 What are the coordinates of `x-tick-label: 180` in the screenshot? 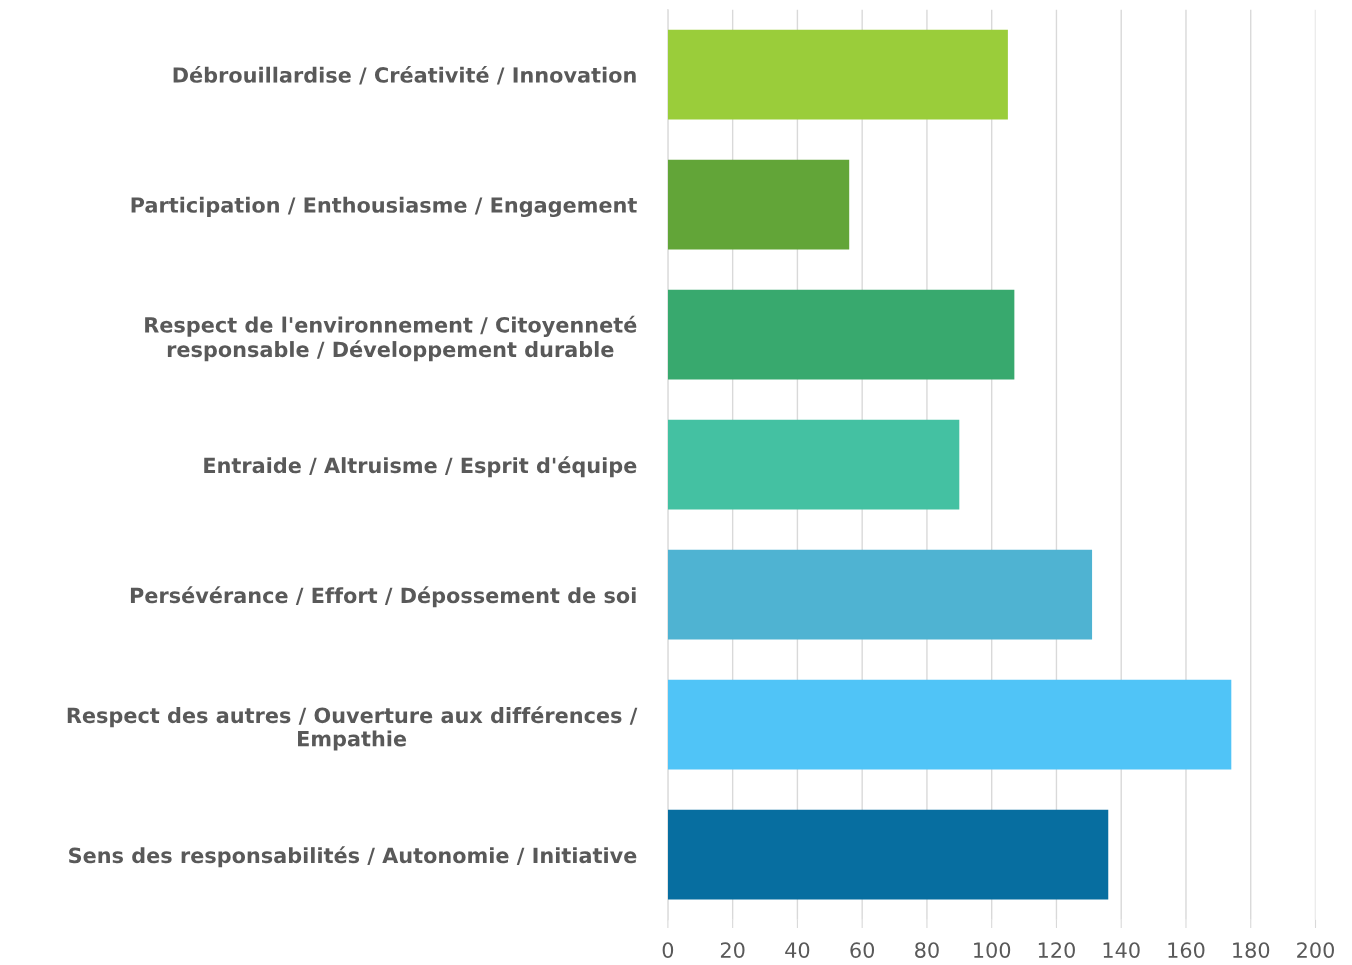 It's located at (1251, 950).